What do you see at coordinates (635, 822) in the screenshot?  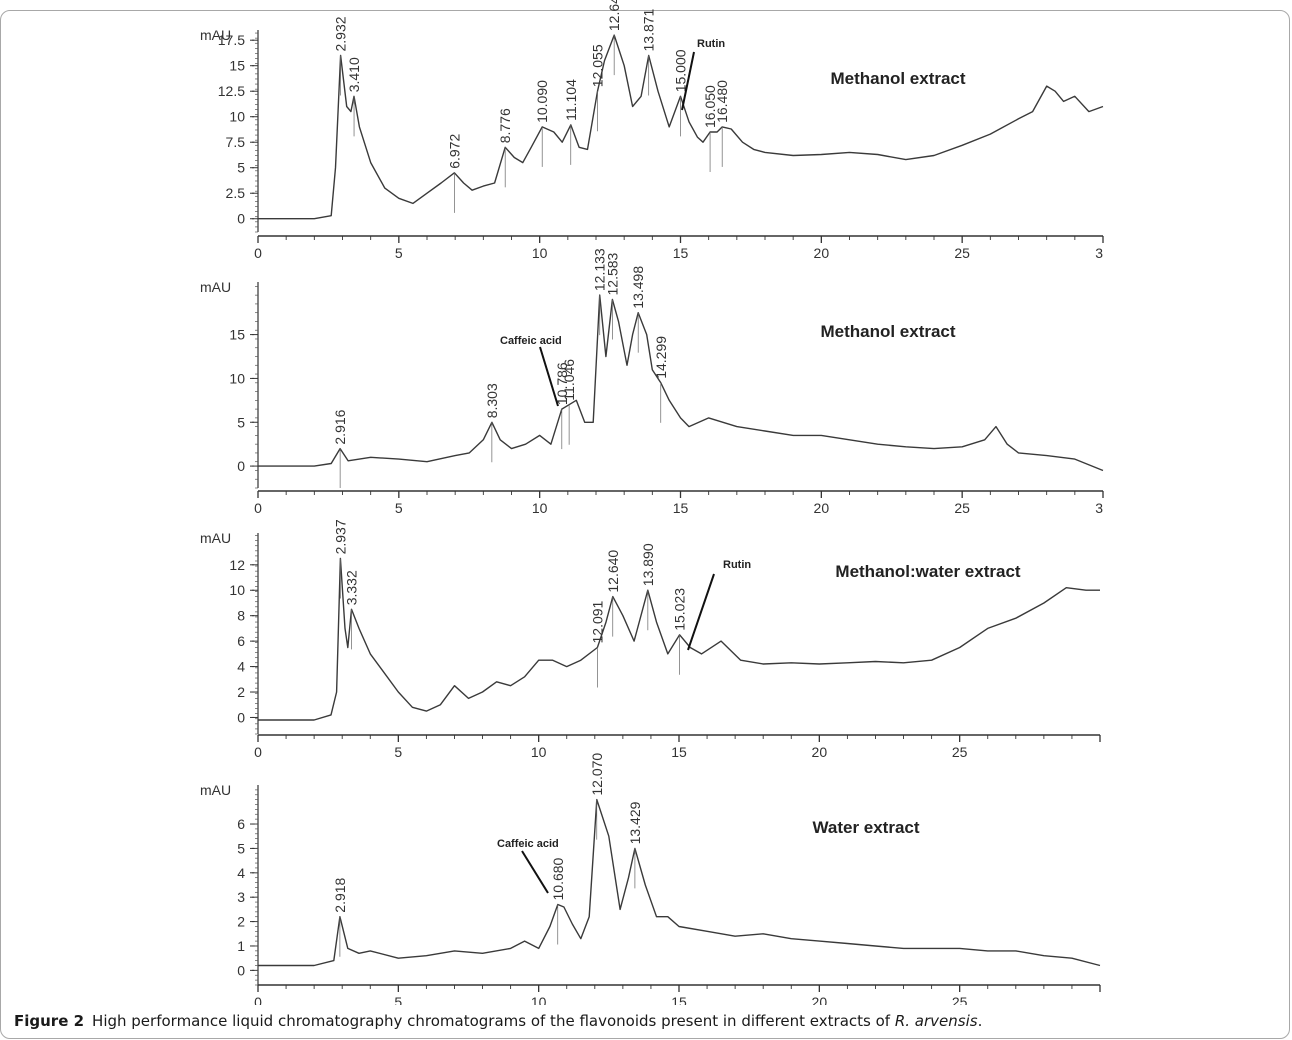 I see `peak-label: 13.429` at bounding box center [635, 822].